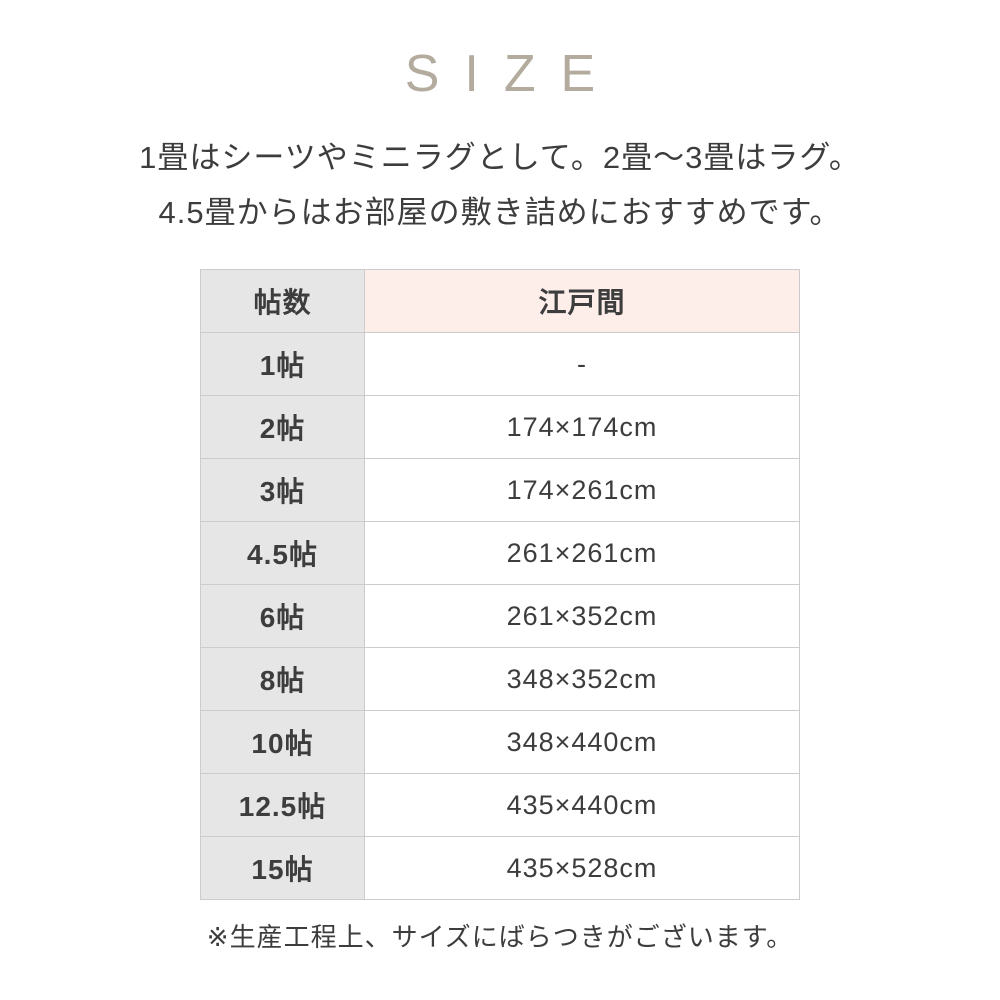  Describe the element at coordinates (500, 212) in the screenshot. I see `description-line-2: 4.5畳からはお部屋の敷き詰めにおすすめです。` at that location.